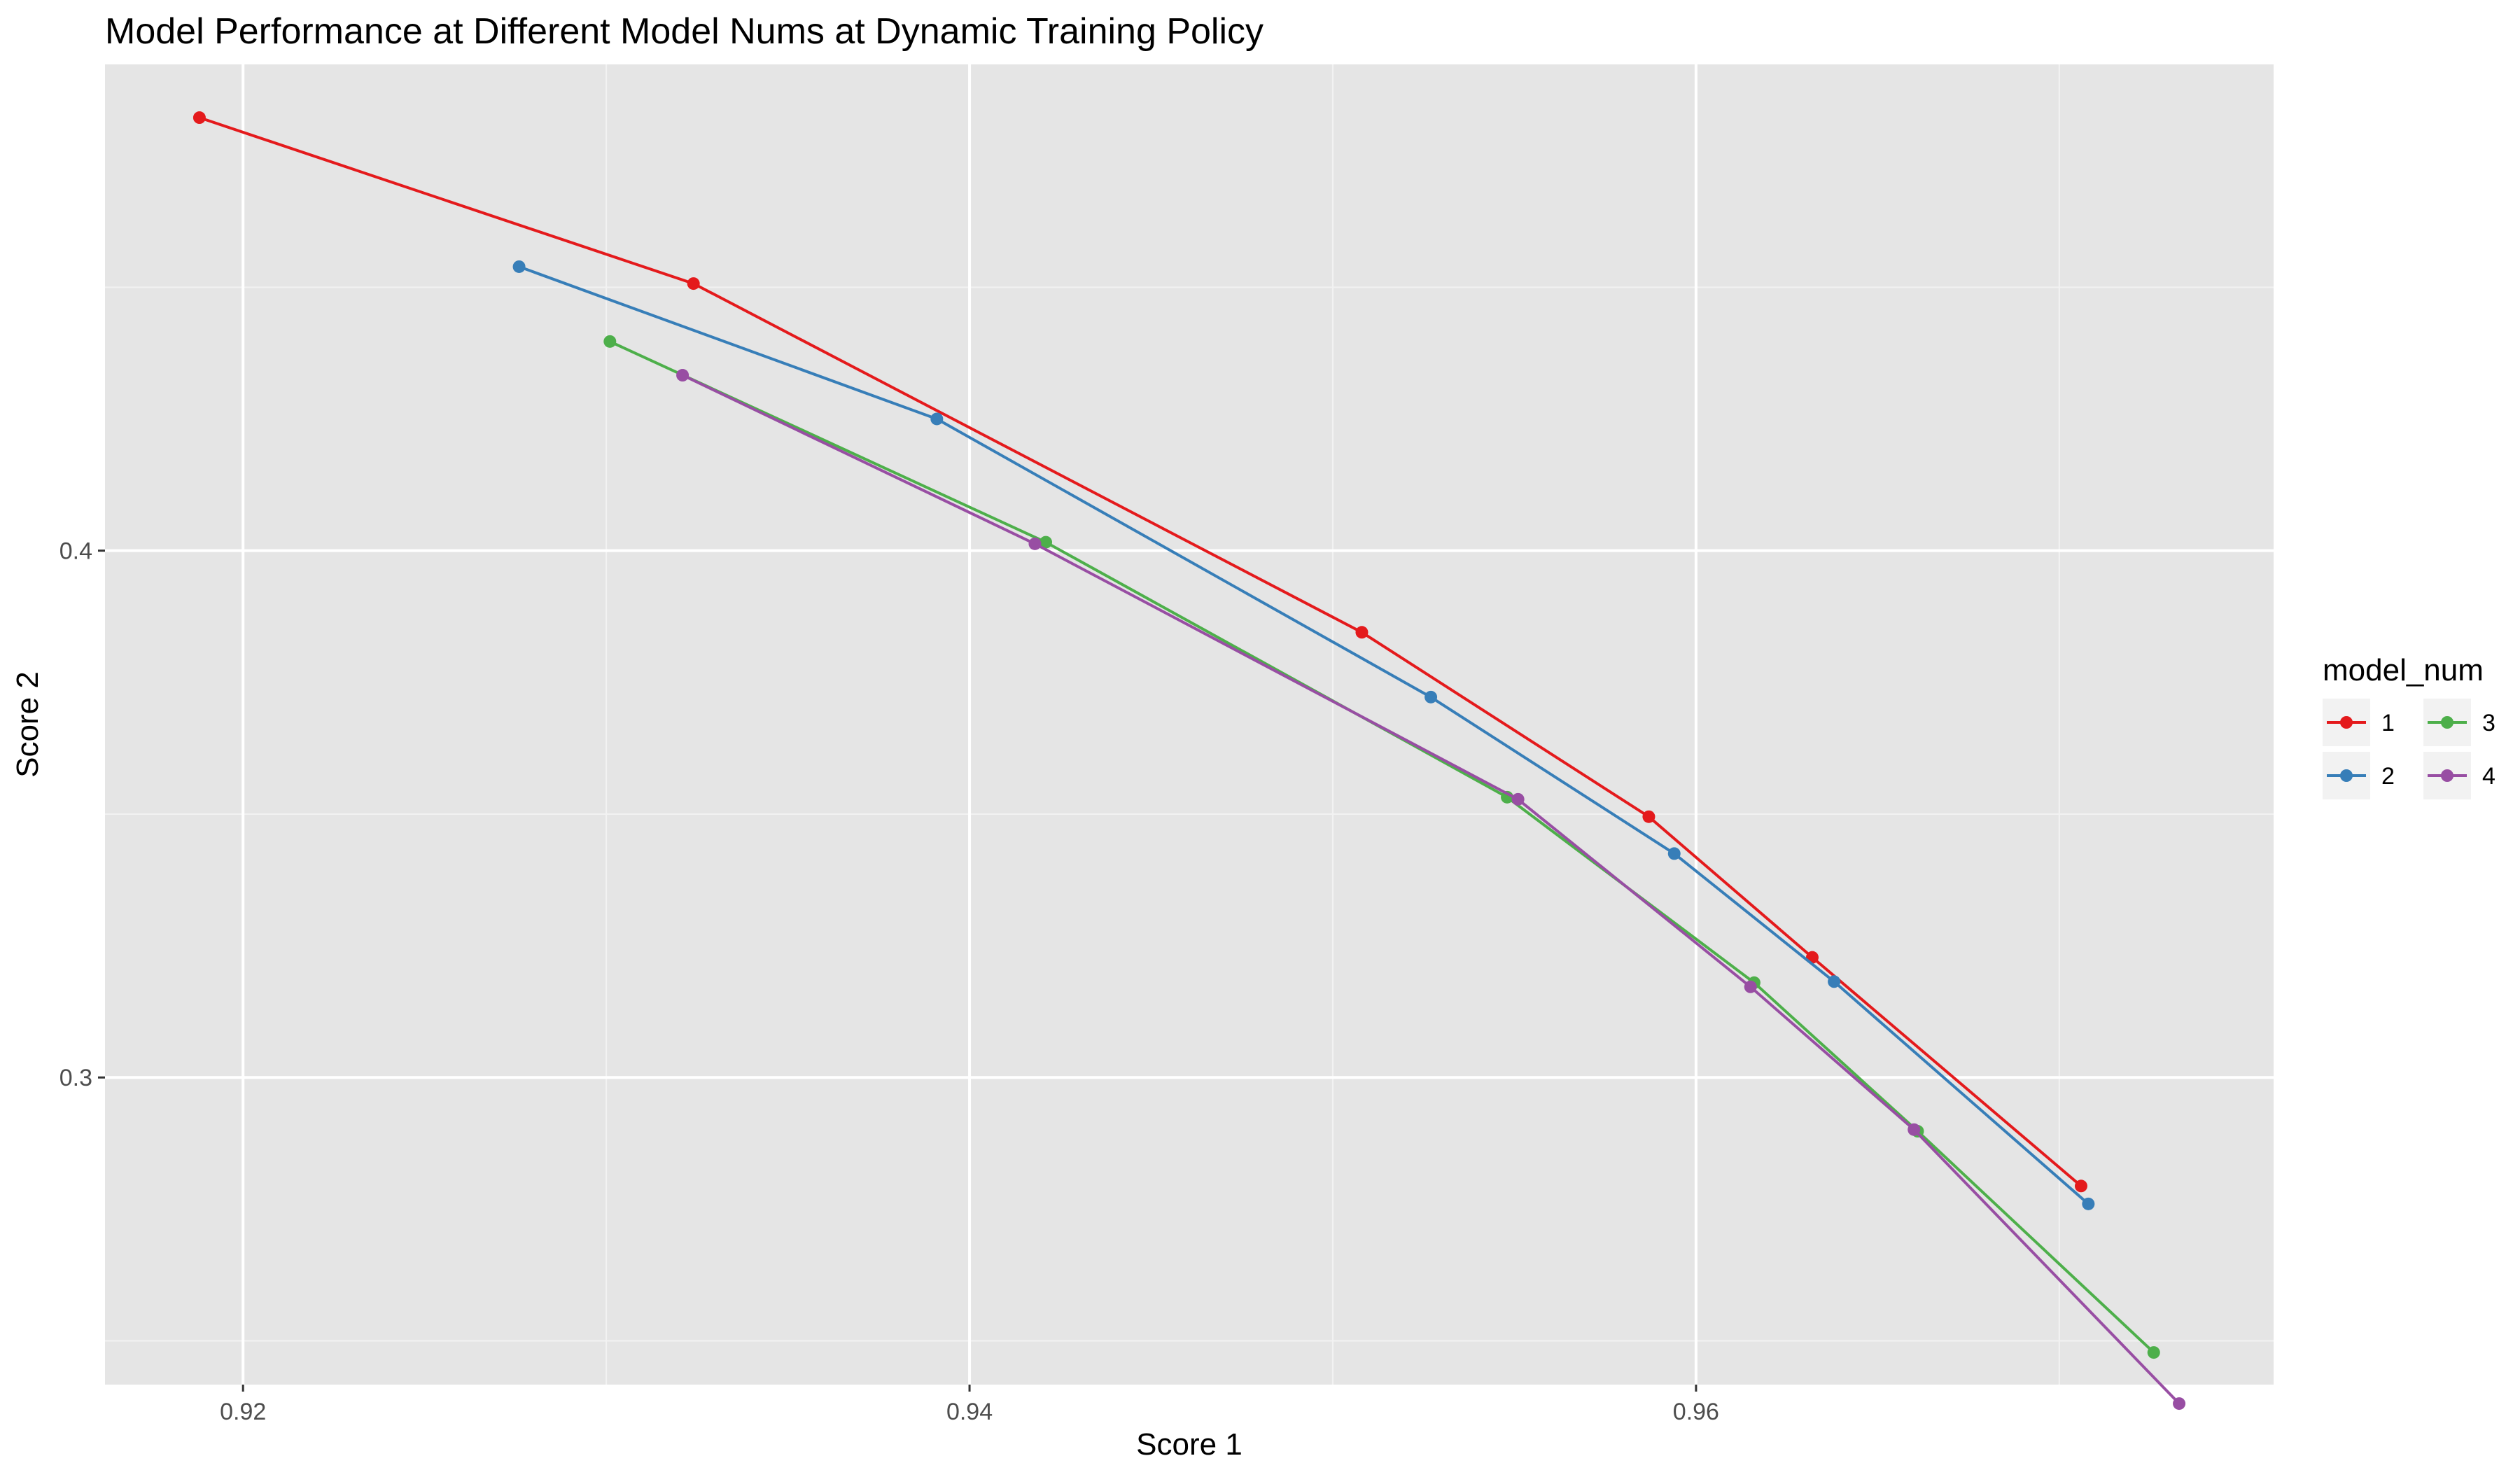  Describe the element at coordinates (2459, 722) in the screenshot. I see `legend-item-3: 3` at that location.